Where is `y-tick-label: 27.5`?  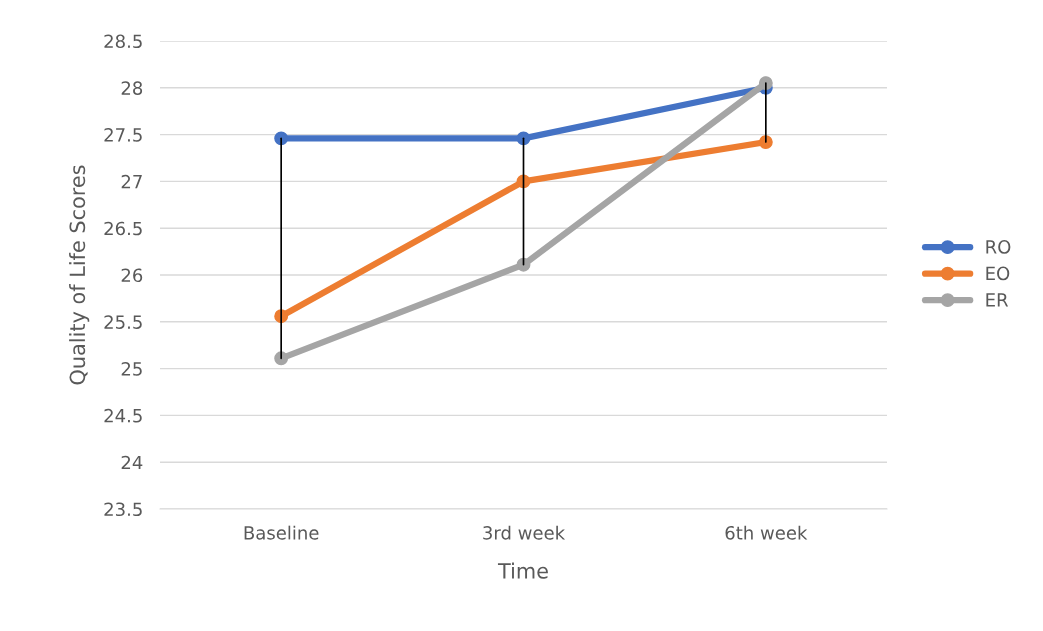
y-tick-label: 27.5 is located at coordinates (123, 135).